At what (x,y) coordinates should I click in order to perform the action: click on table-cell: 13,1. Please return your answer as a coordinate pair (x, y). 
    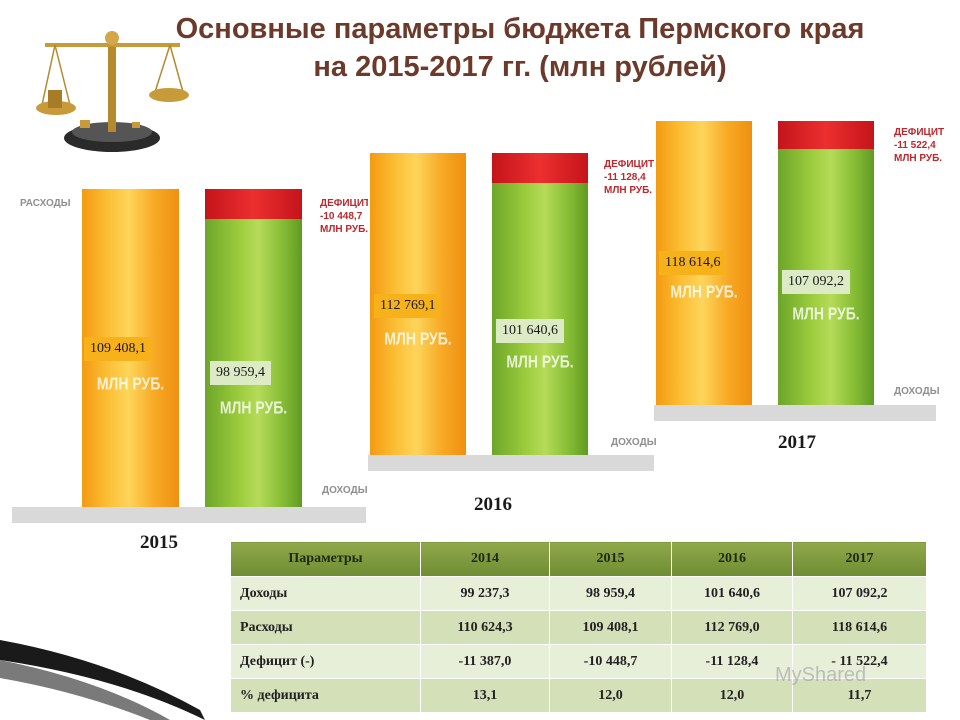
    Looking at the image, I should click on (485, 695).